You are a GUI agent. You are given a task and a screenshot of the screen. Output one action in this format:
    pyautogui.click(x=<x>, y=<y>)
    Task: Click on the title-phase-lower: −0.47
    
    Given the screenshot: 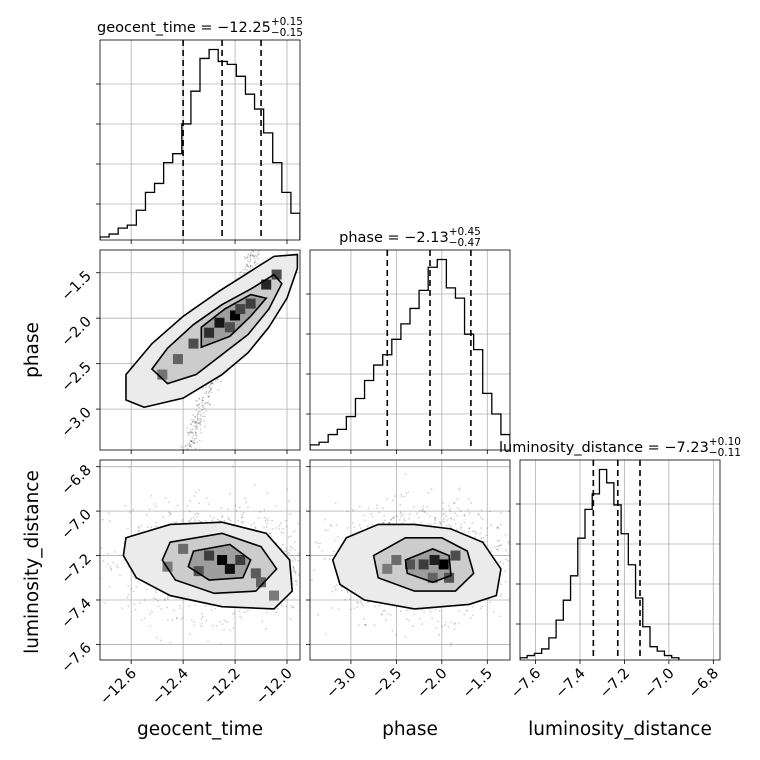 What is the action you would take?
    pyautogui.click(x=465, y=243)
    